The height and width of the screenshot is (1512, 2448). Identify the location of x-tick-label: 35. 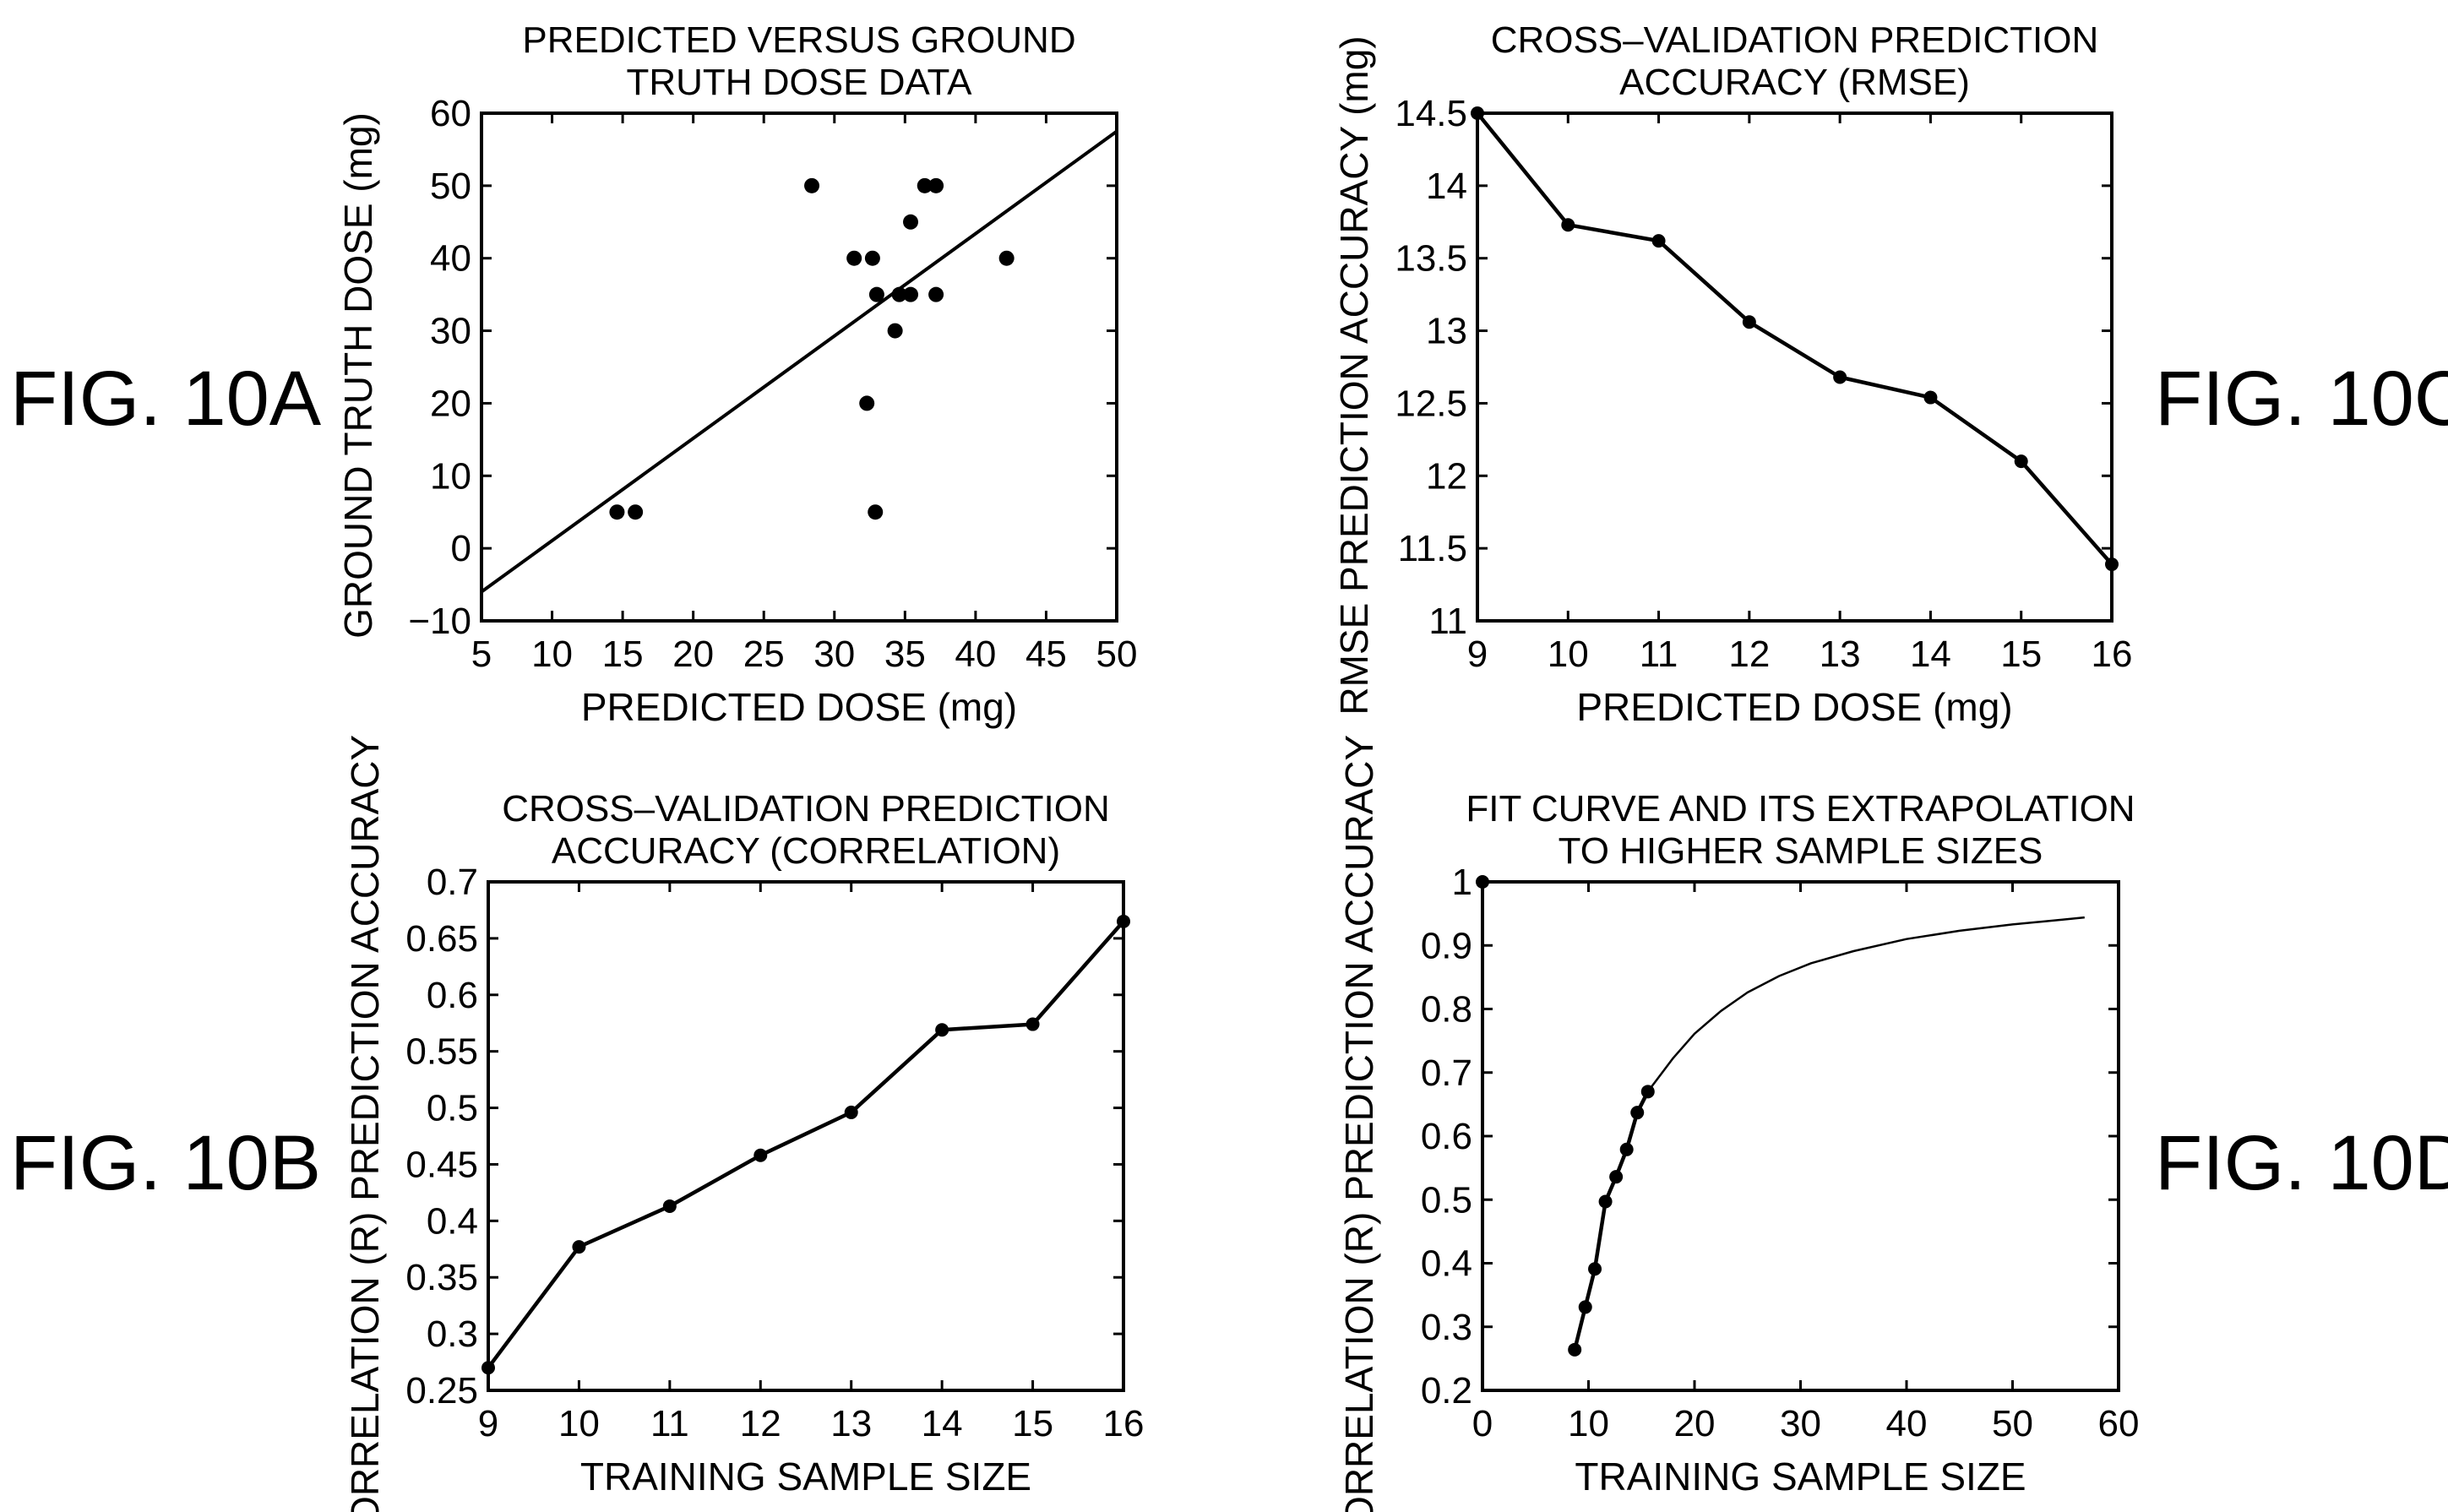
(905, 655).